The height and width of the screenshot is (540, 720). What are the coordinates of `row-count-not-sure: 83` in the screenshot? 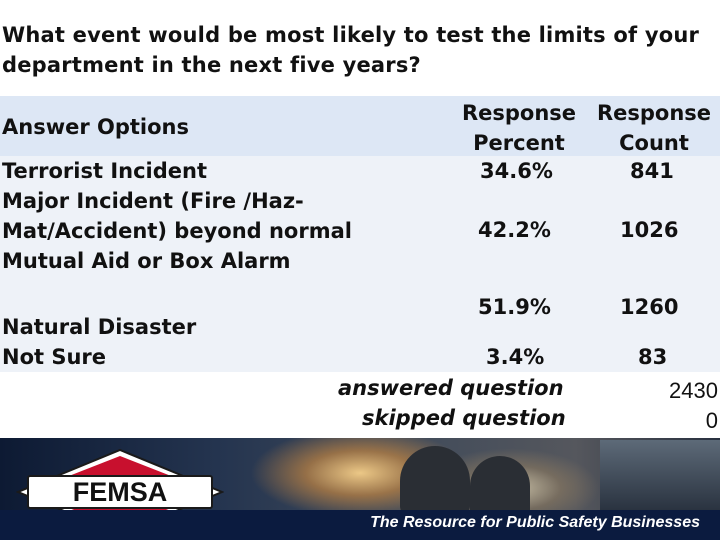 It's located at (653, 357).